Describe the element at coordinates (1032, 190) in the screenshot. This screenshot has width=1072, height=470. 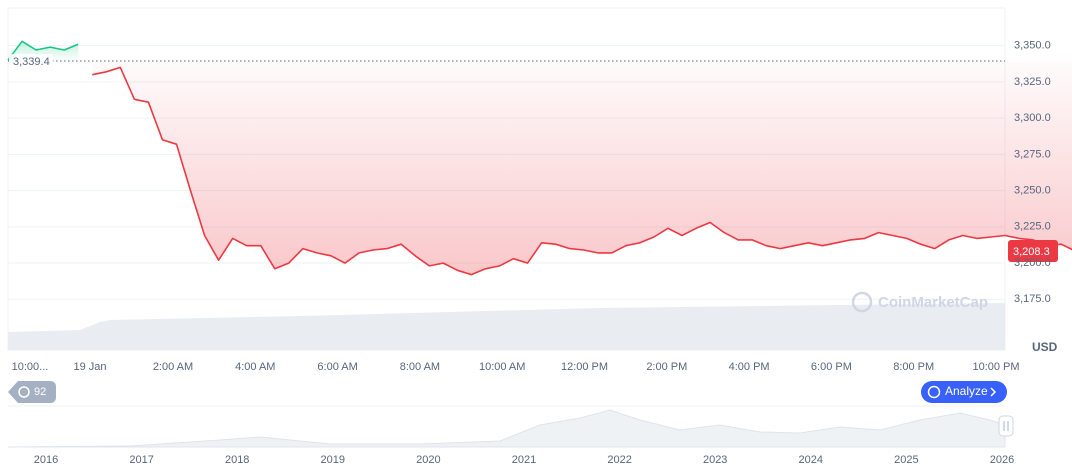
I see `y-tick-label: 3,250.0` at that location.